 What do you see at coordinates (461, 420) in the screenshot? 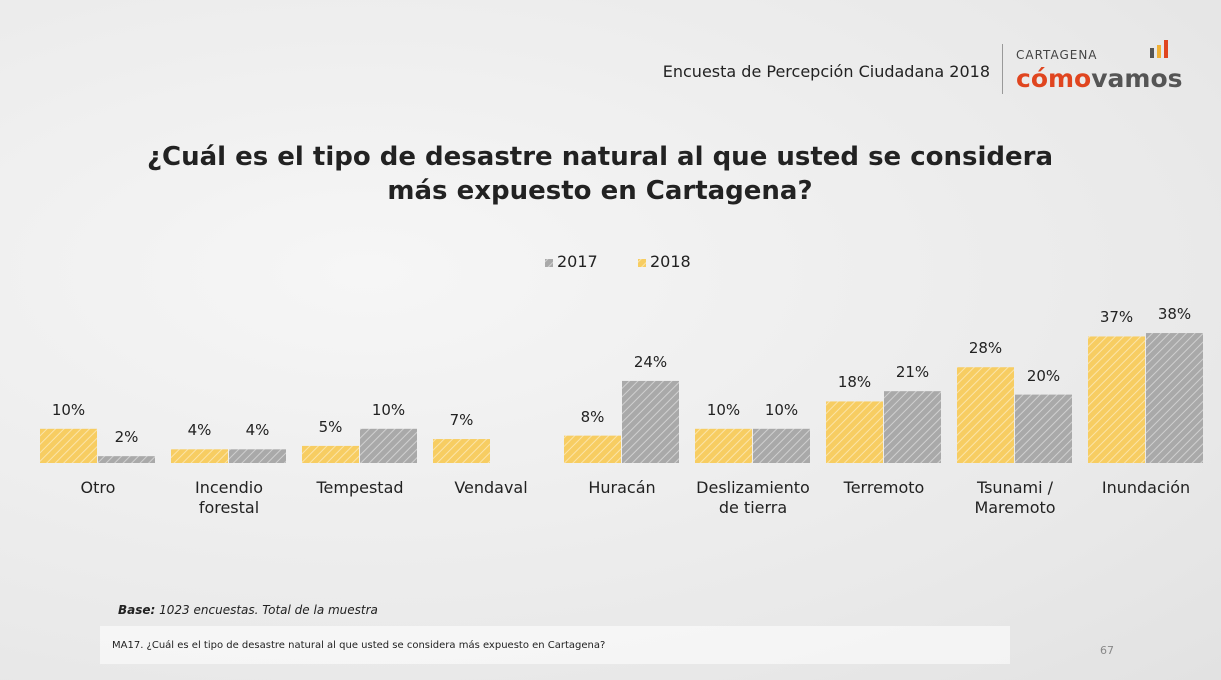
I see `value-label: 7%` at bounding box center [461, 420].